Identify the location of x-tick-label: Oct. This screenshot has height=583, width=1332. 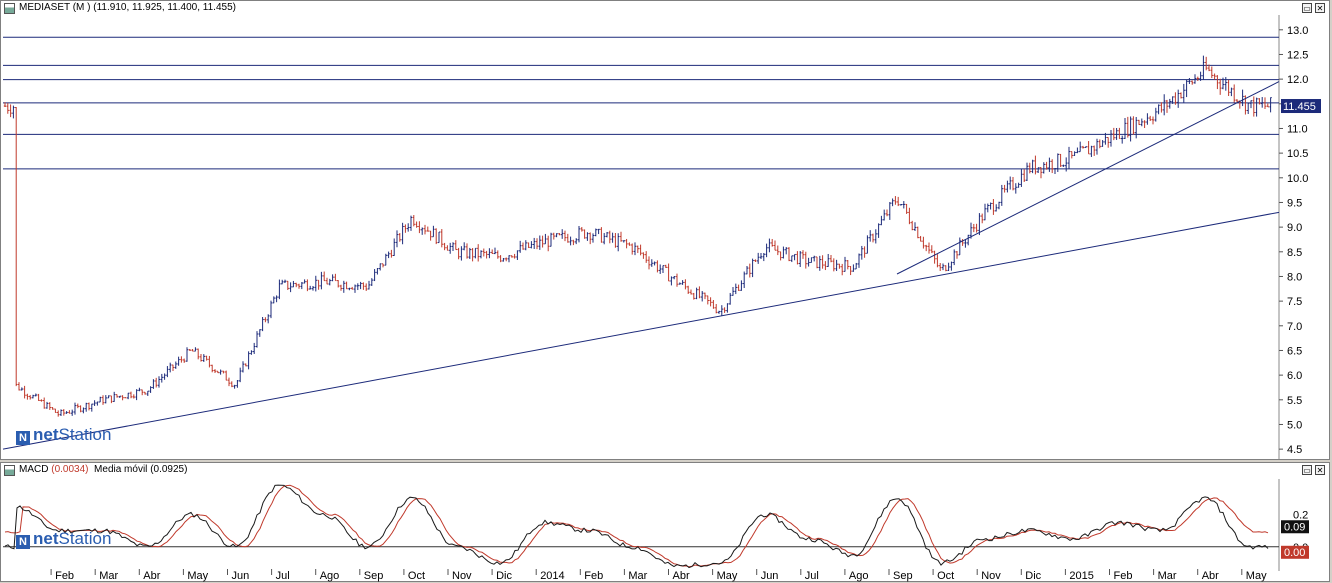
(416, 576).